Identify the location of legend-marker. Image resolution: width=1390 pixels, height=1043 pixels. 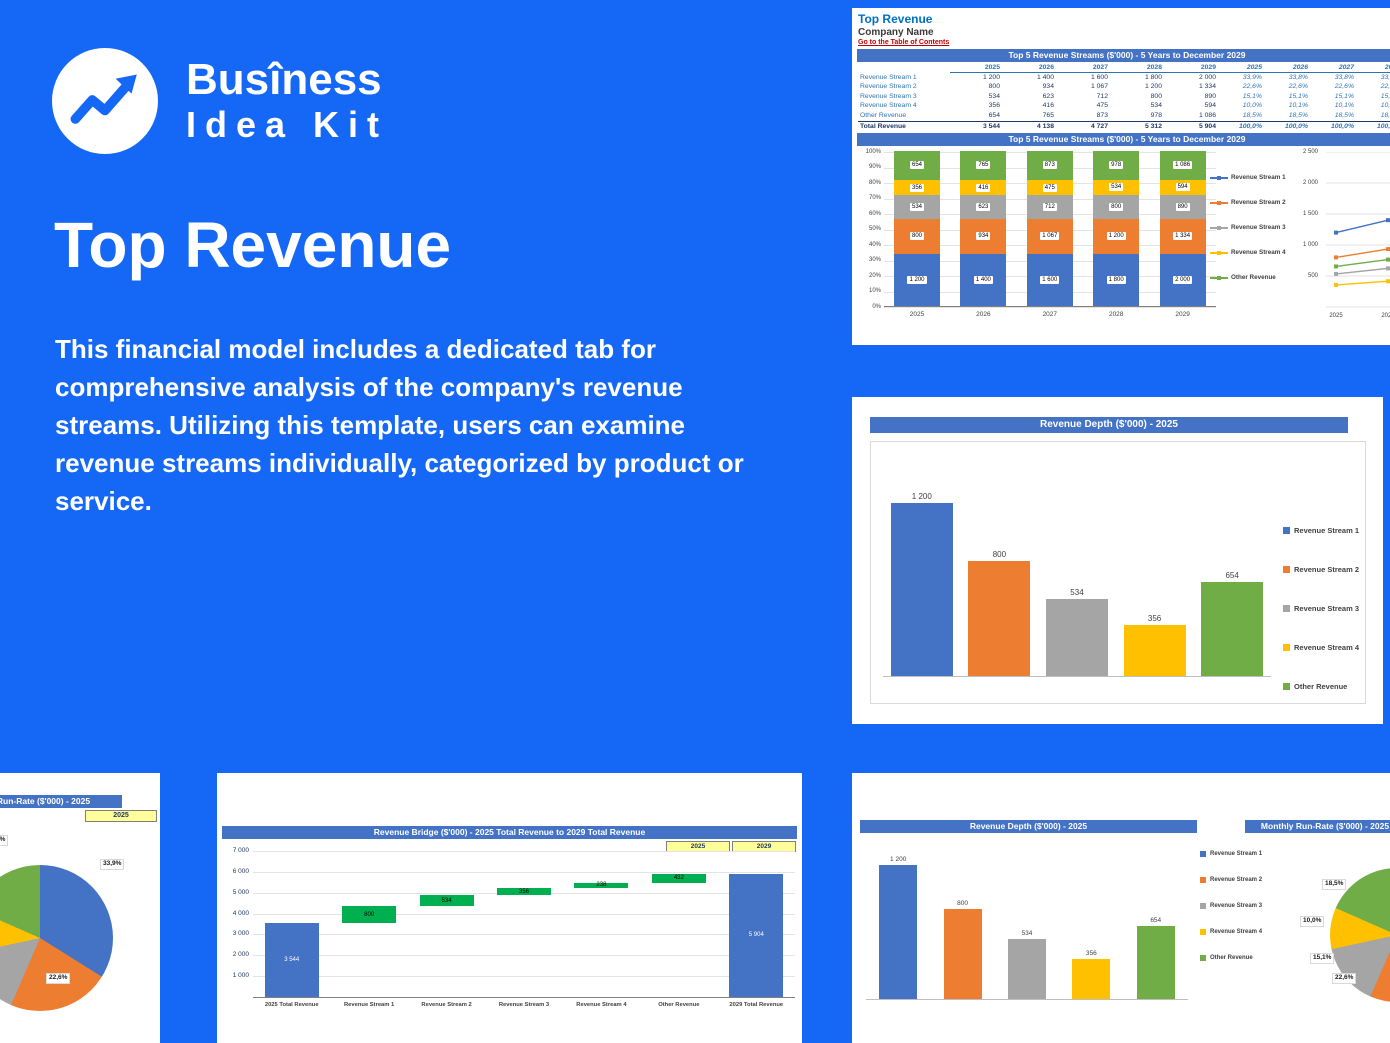
(1219, 227).